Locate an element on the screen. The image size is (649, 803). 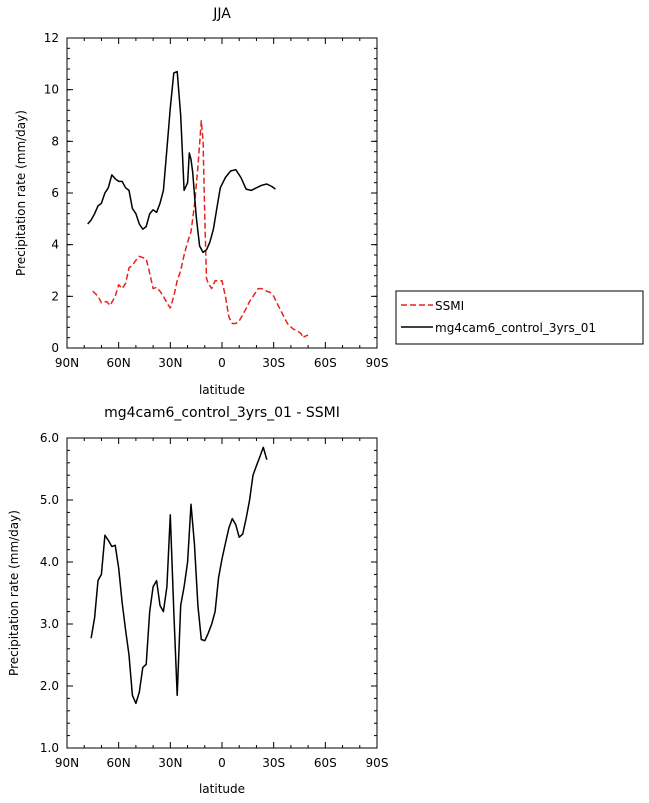
legend-label-model: mg4cam6_control_3yrs_01 is located at coordinates (515, 328).